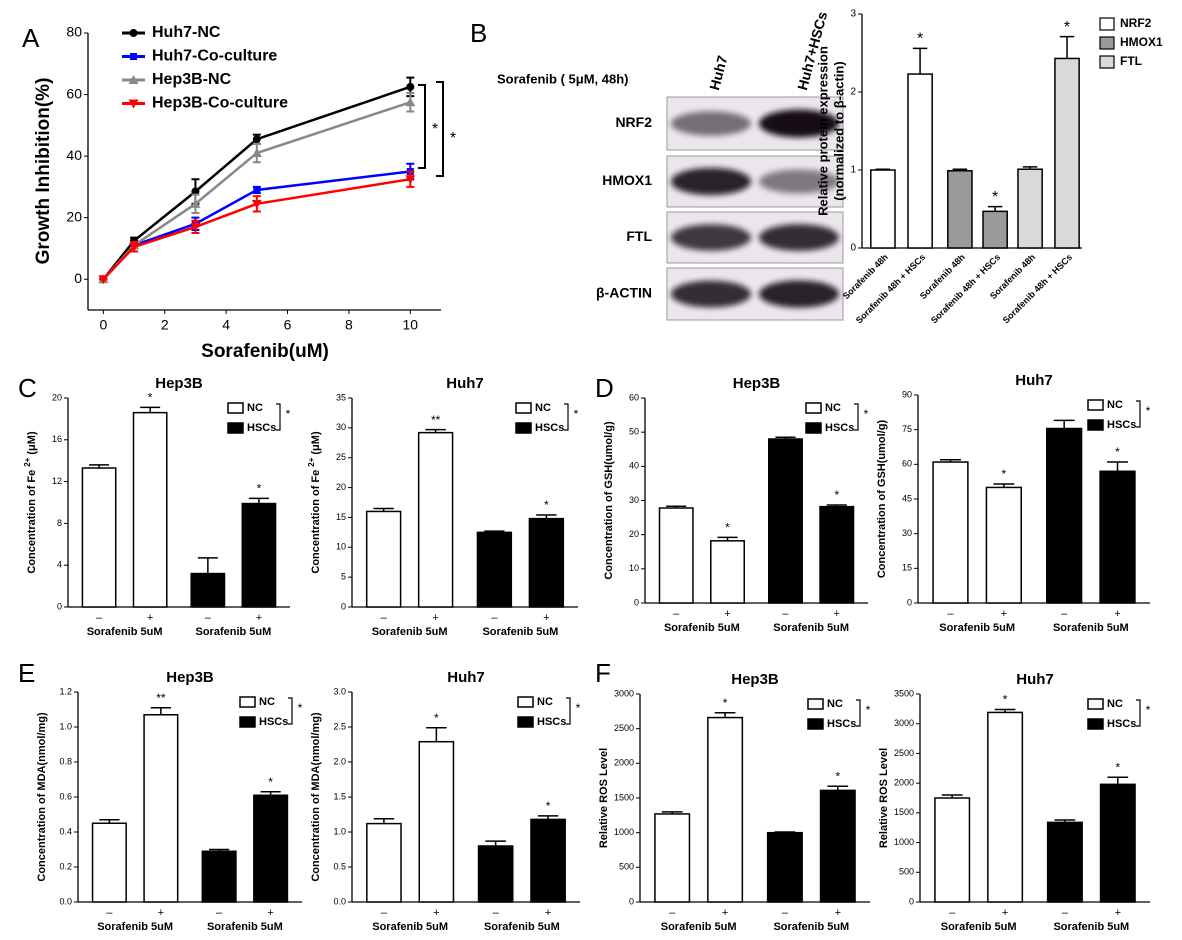 This screenshot has width=1182, height=940. I want to click on x-tick-label: 6, so click(288, 325).